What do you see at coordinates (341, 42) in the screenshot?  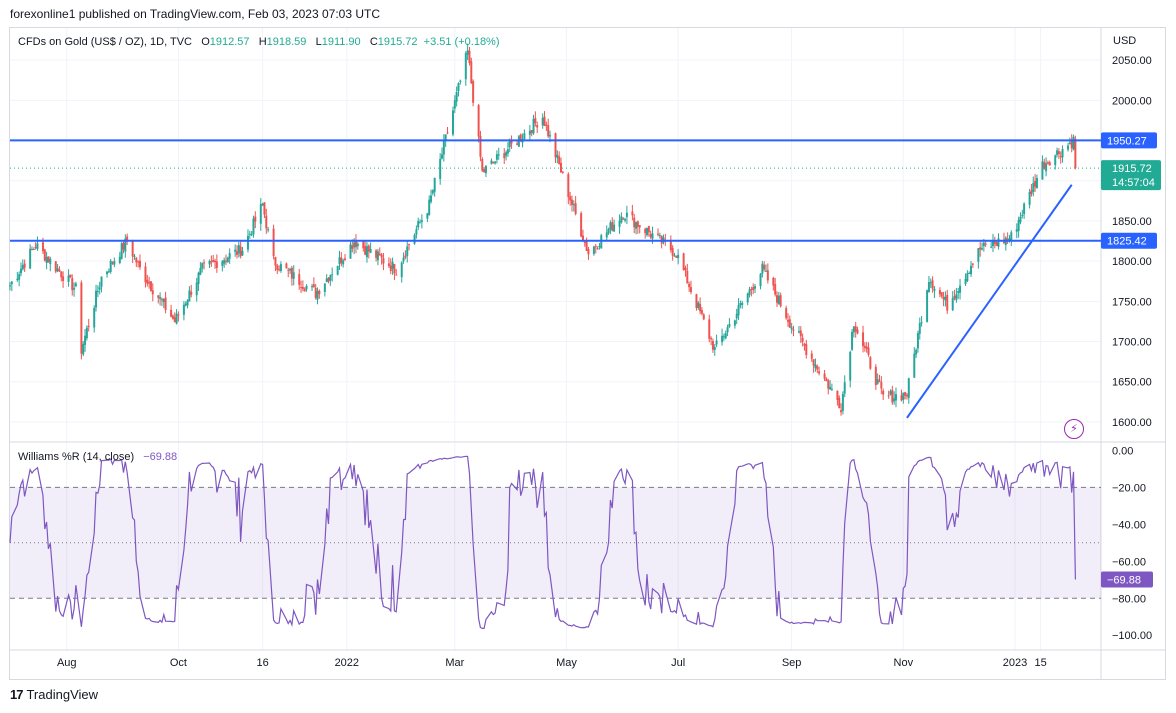 I see `low-value: 1911.90` at bounding box center [341, 42].